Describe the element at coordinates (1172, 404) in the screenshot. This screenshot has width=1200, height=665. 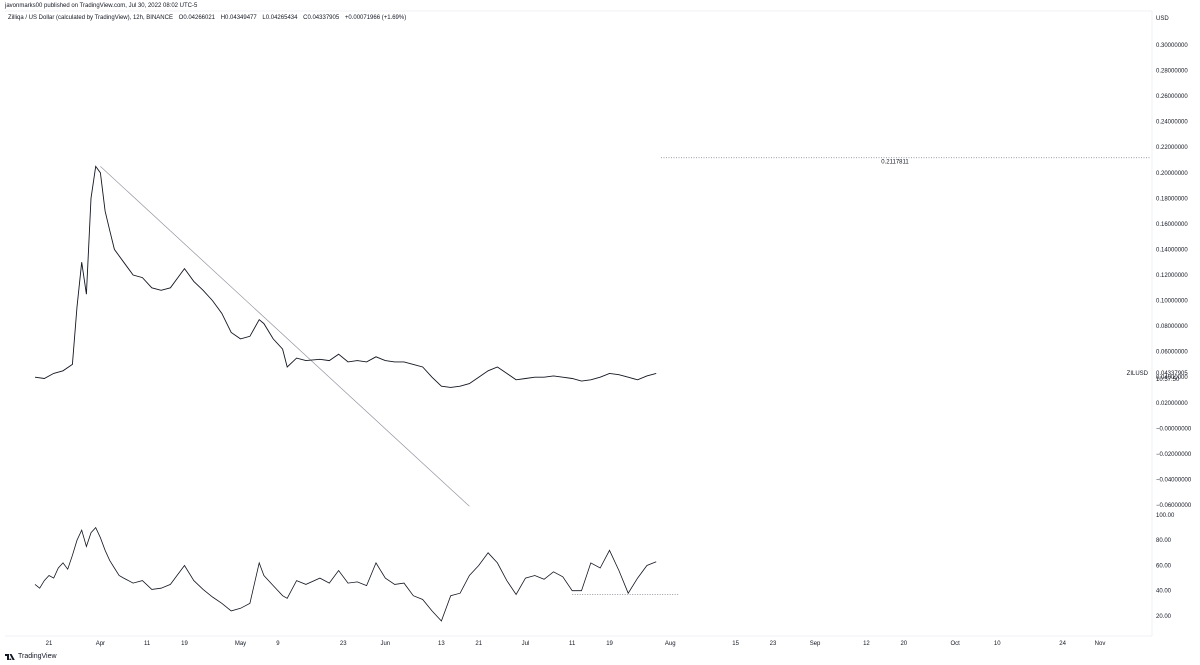
I see `price-tick-label: 0.02000000` at that location.